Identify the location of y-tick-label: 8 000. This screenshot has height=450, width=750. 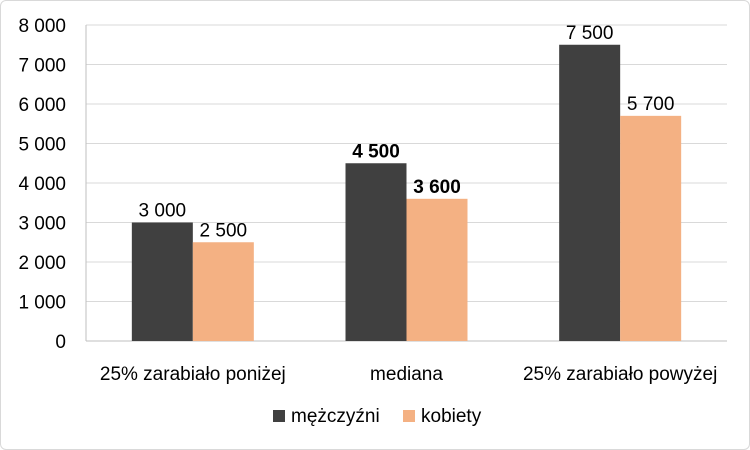
(42, 26).